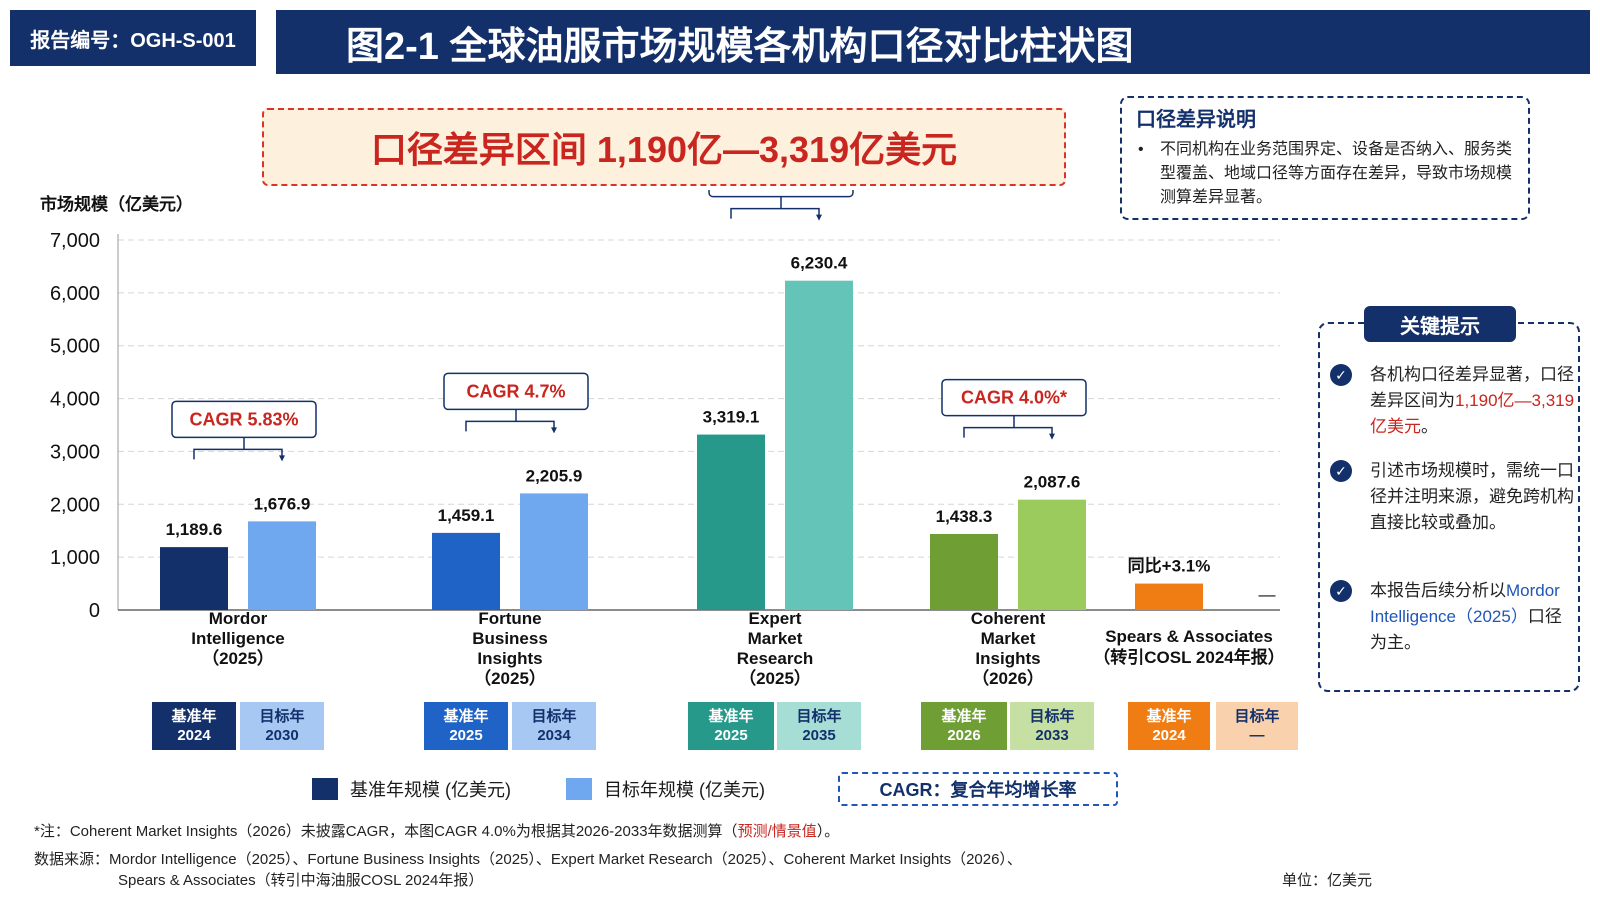 This screenshot has width=1600, height=900. What do you see at coordinates (978, 789) in the screenshot?
I see `cagr-definition: CAGR：复合年均增长率` at bounding box center [978, 789].